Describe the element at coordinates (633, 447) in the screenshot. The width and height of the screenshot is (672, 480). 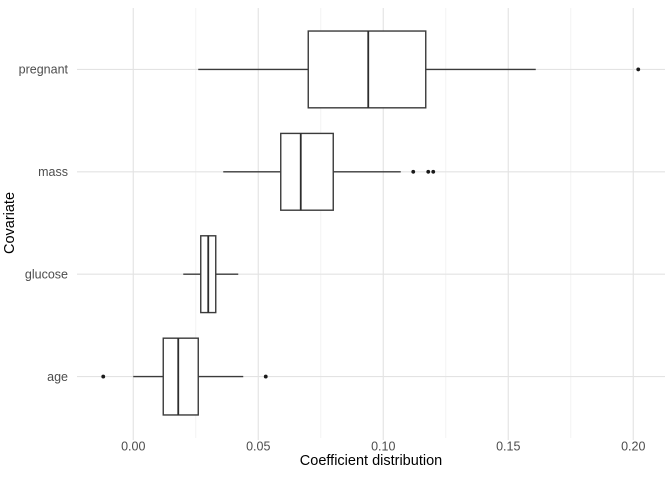
I see `x-tick-label: 0.20` at that location.